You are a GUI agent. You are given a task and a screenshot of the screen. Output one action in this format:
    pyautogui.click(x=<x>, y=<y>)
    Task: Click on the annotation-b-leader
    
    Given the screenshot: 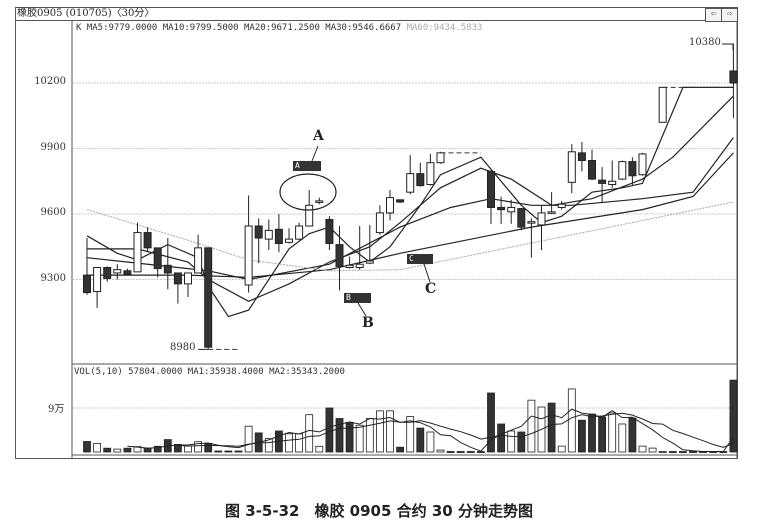 What is the action you would take?
    pyautogui.click(x=362, y=309)
    